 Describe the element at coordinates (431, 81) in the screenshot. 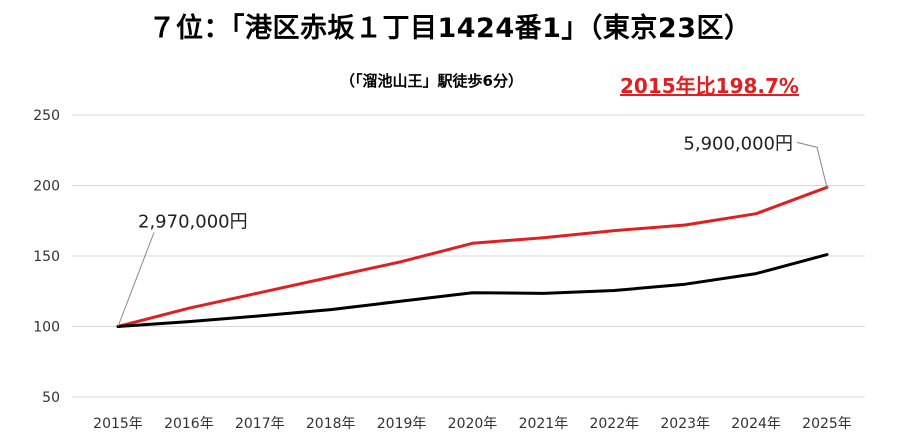

I see `chart-subtitle: （「溜池山王」駅徒歩6分）` at that location.